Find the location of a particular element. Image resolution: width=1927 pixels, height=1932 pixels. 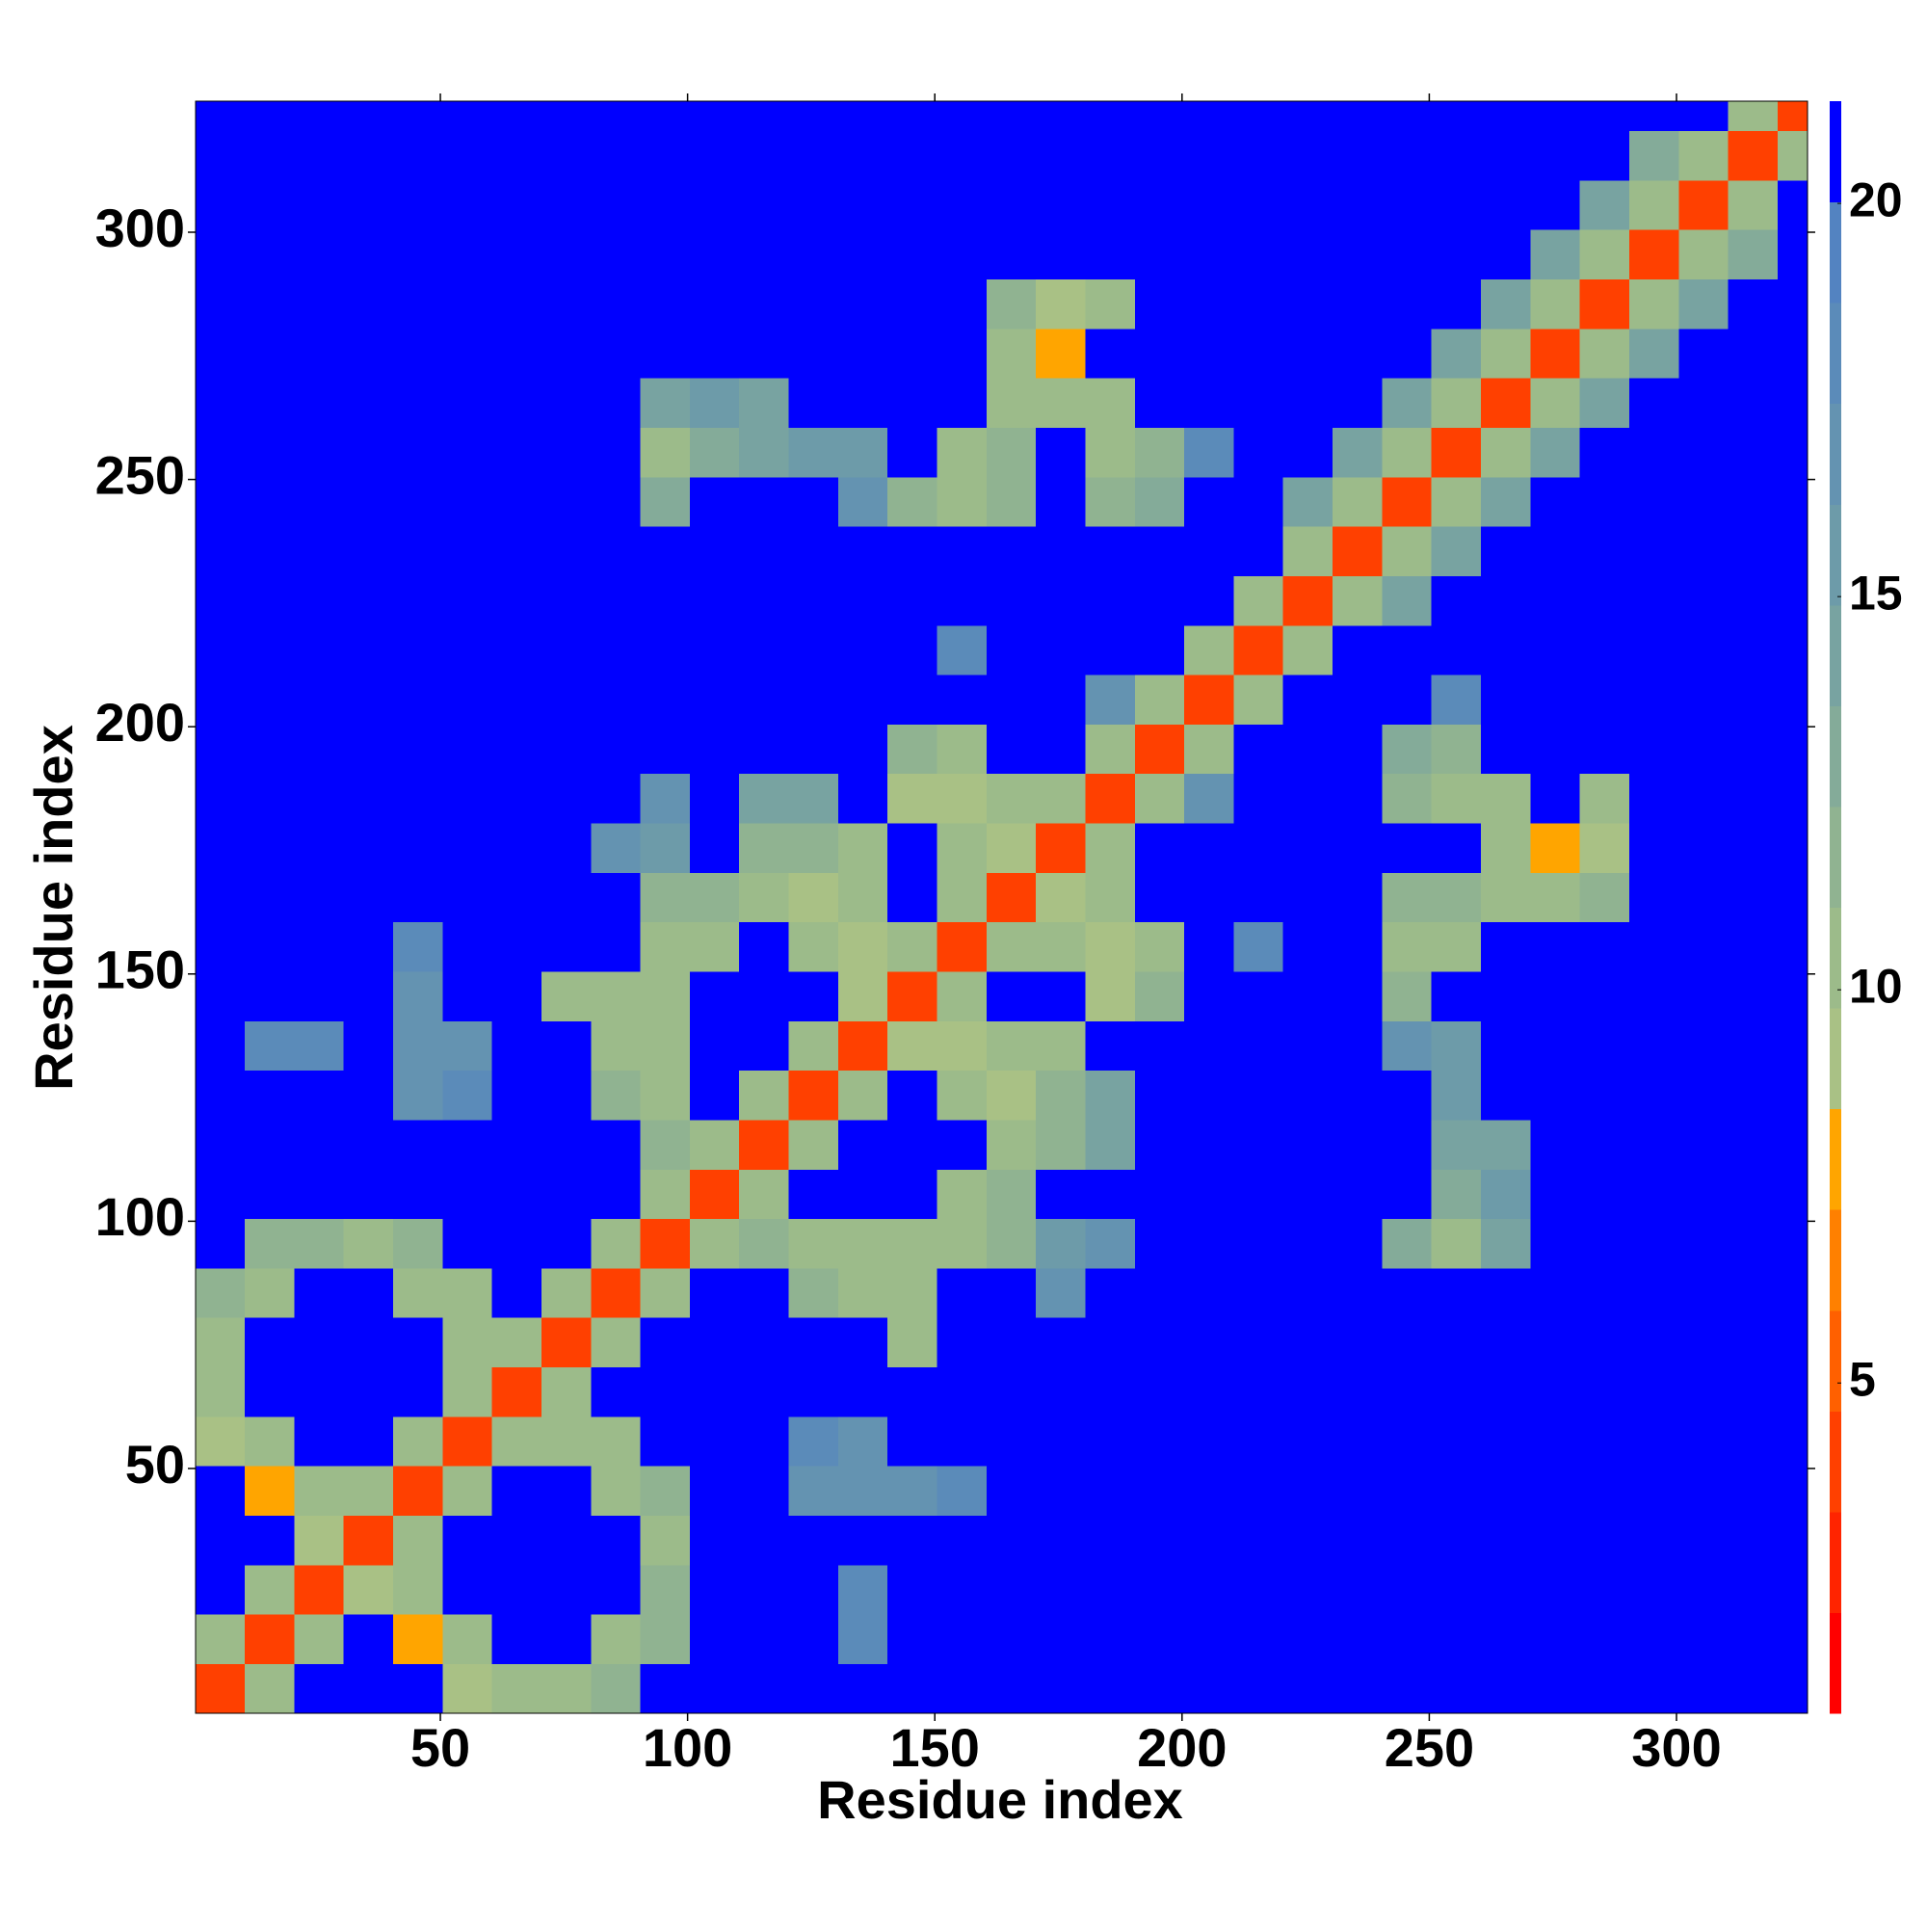

y-tick-label: 100 is located at coordinates (140, 1216).